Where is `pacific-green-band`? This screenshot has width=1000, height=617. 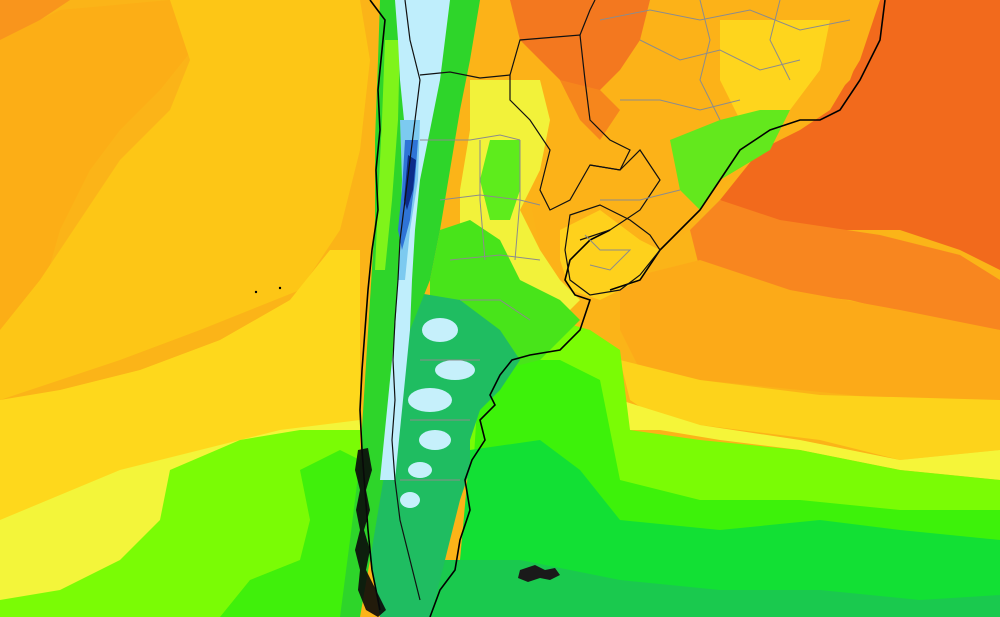 pacific-green-band is located at coordinates (290, 533).